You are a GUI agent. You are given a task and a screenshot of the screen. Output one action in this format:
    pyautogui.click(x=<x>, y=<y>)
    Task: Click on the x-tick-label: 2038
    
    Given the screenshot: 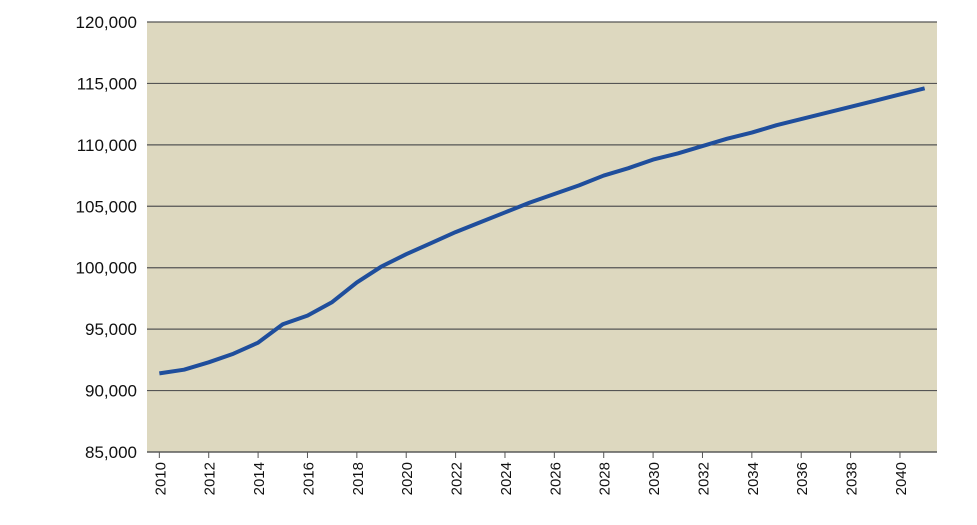 What is the action you would take?
    pyautogui.click(x=852, y=478)
    